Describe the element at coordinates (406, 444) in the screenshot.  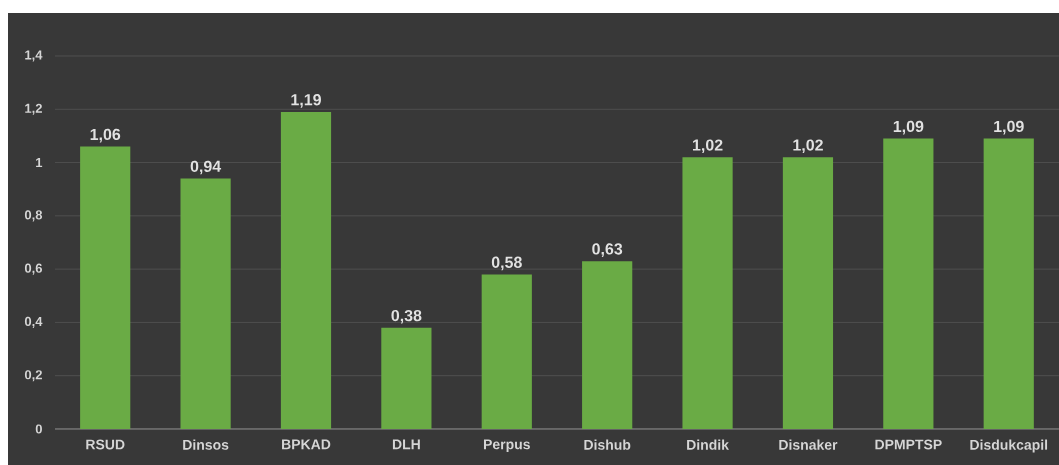
I see `x-tick-label: DLH` at that location.